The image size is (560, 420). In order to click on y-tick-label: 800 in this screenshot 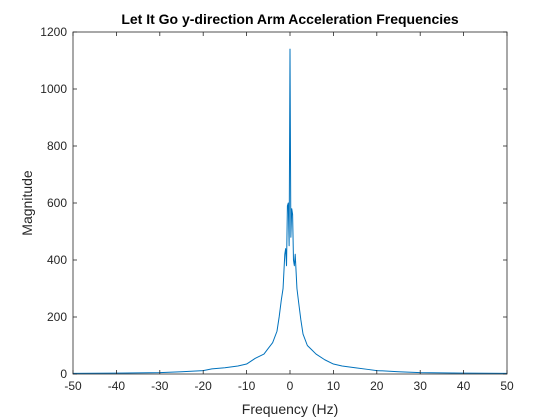, I will do `click(57, 146)`.